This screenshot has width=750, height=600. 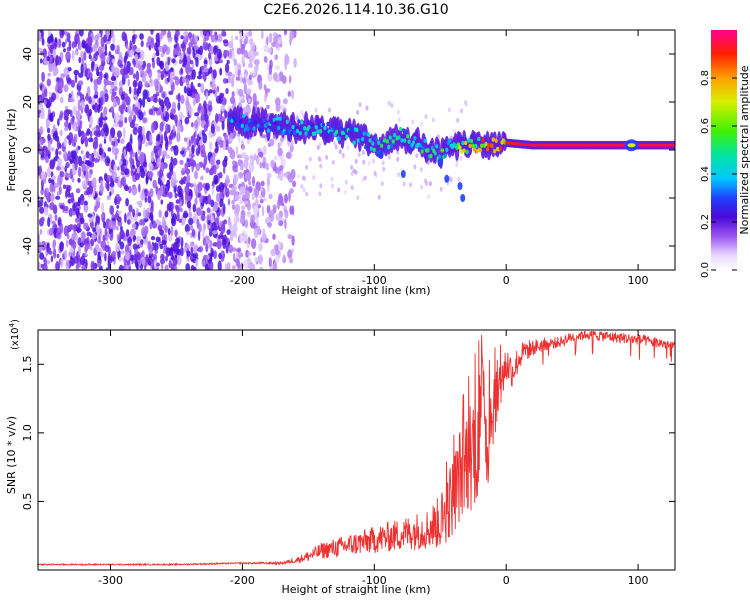 What do you see at coordinates (27, 102) in the screenshot?
I see `y-tick-label: 20` at bounding box center [27, 102].